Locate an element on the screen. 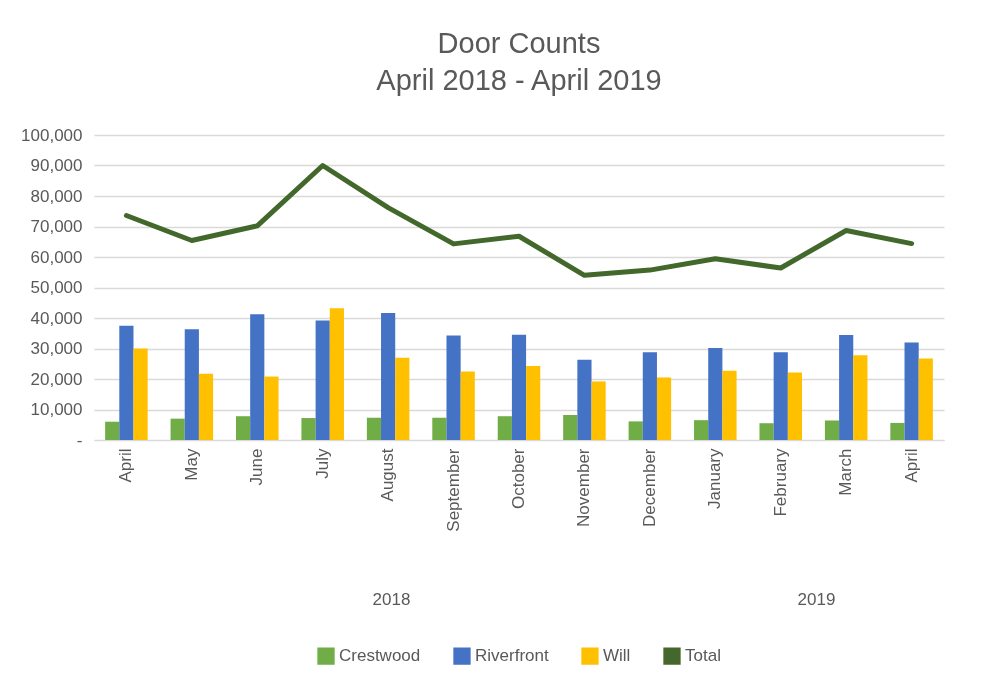 Image resolution: width=1006 pixels, height=698 pixels. legend-label: Will is located at coordinates (617, 656).